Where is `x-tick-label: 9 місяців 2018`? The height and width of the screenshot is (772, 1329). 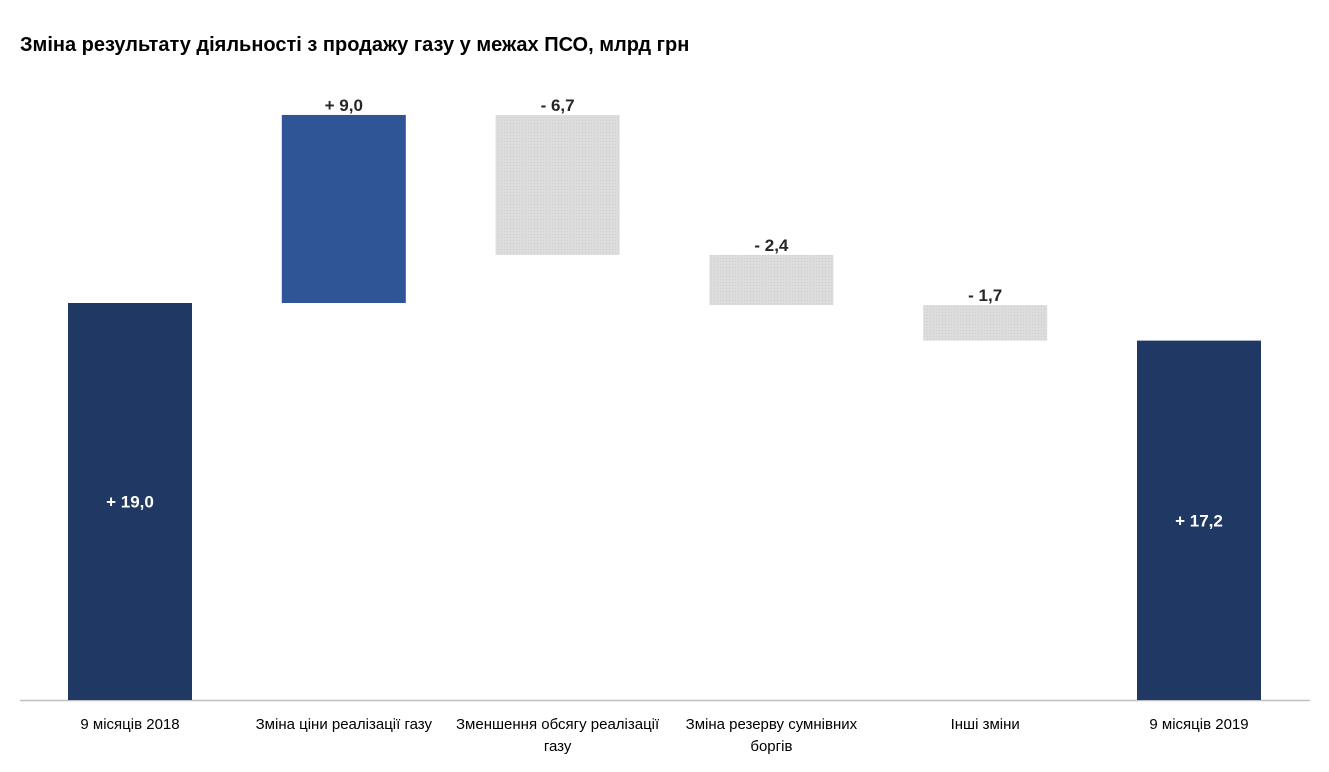
x-tick-label: 9 місяців 2018 is located at coordinates (130, 724).